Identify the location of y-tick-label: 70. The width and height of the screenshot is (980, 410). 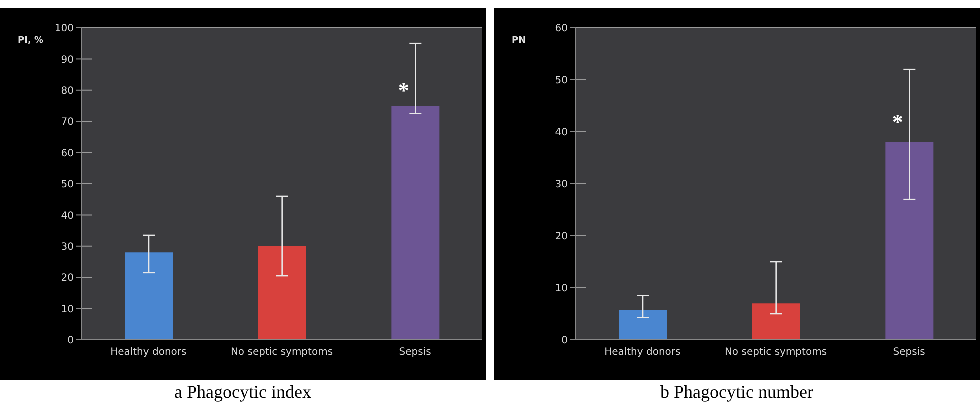
(67, 122).